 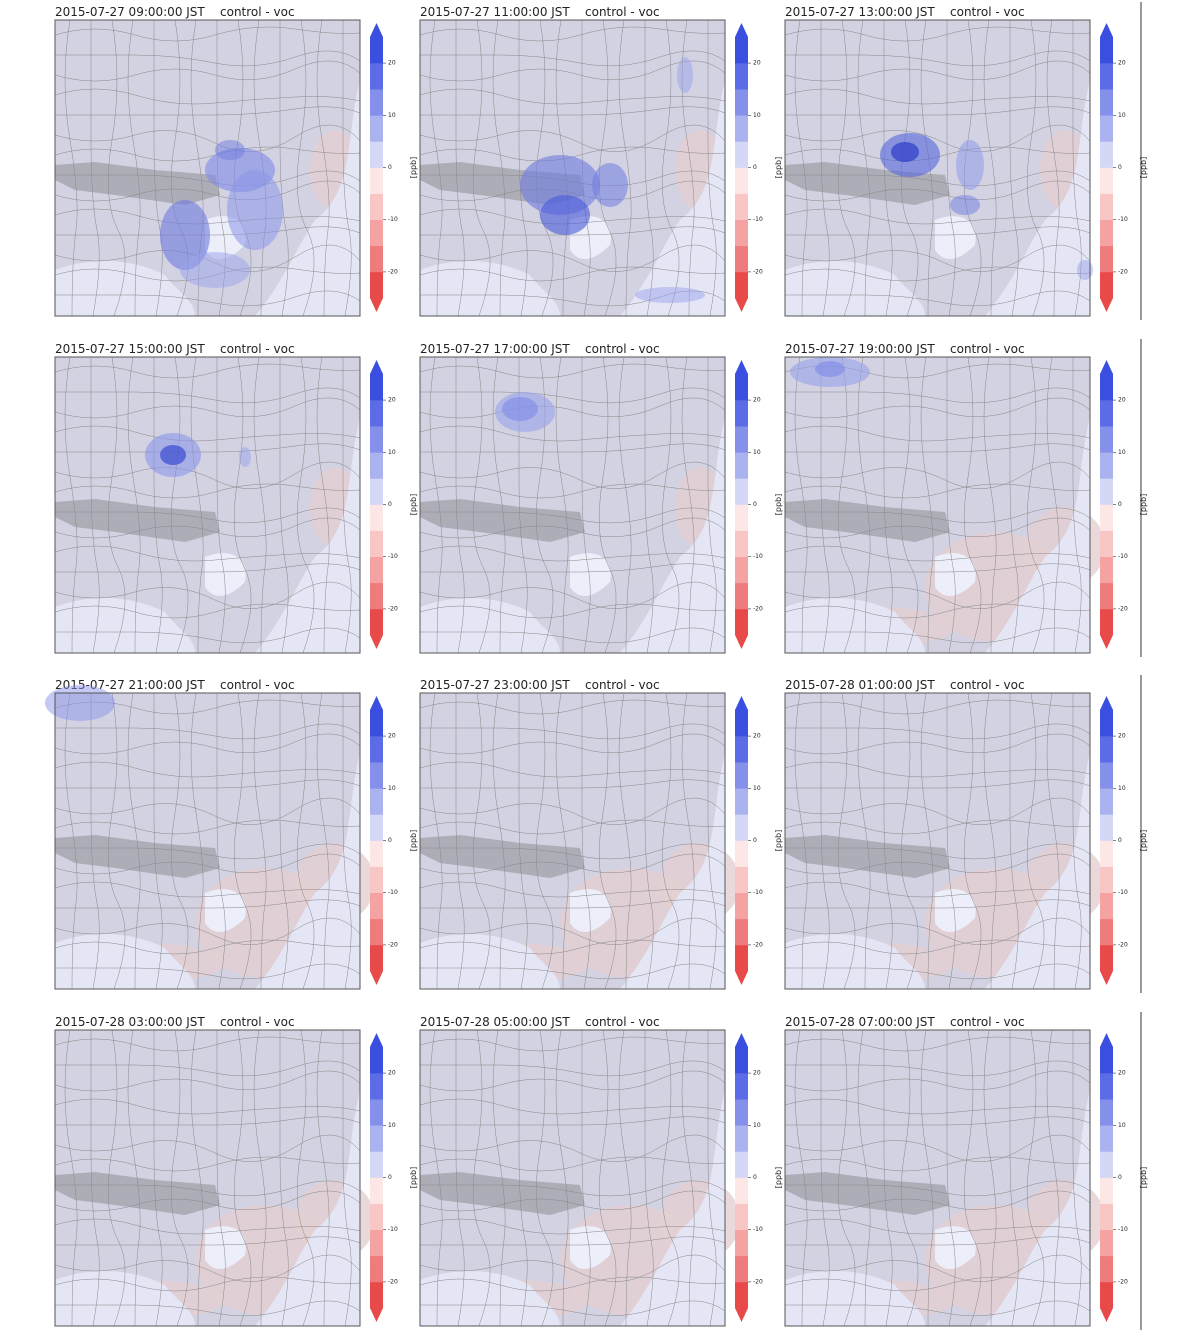 What do you see at coordinates (860, 12) in the screenshot?
I see `panel-time: 2015-07-27 13:00:00 JST` at bounding box center [860, 12].